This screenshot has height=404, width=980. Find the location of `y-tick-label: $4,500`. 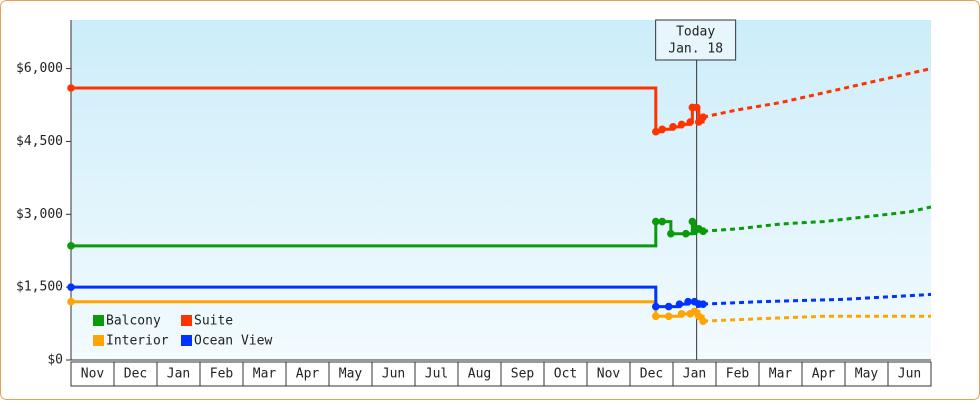

y-tick-label: $4,500 is located at coordinates (39, 141).